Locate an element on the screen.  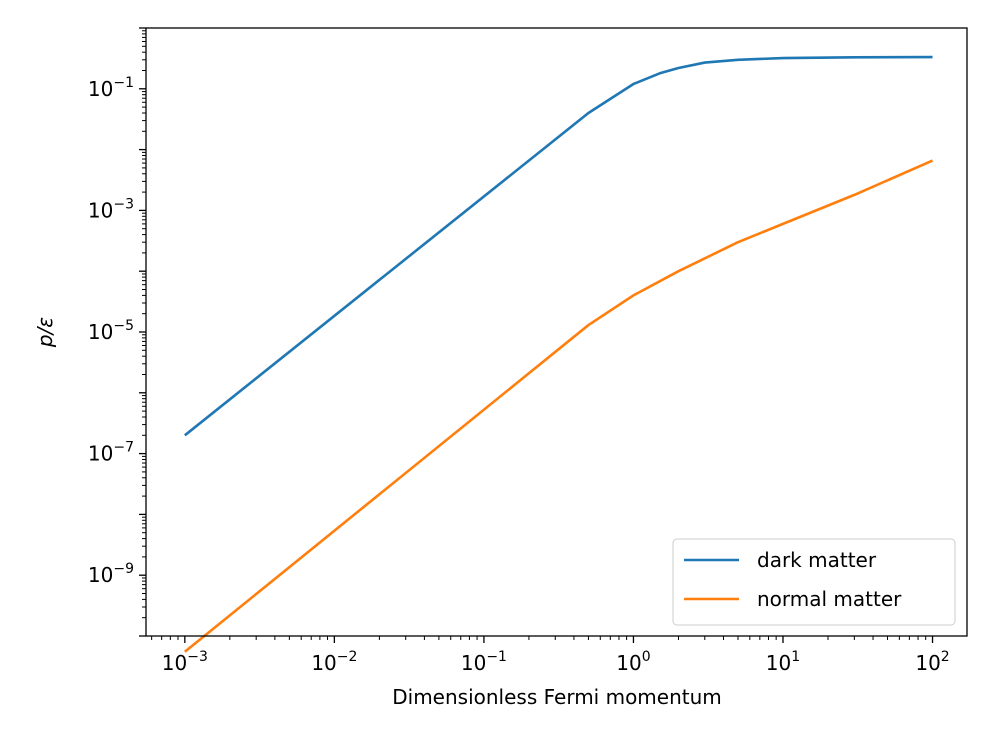
legend: dark matter normal matter is located at coordinates (814, 582).